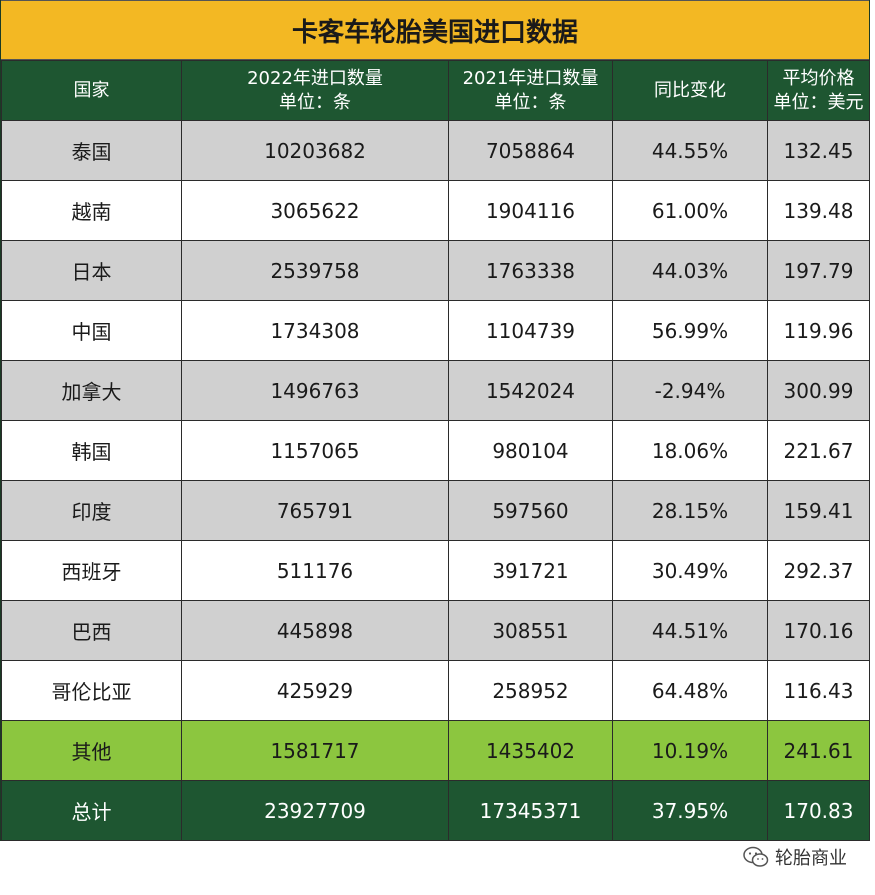 Image resolution: width=875 pixels, height=895 pixels. Describe the element at coordinates (315, 330) in the screenshot. I see `cell-qty-2022: 1734308` at that location.